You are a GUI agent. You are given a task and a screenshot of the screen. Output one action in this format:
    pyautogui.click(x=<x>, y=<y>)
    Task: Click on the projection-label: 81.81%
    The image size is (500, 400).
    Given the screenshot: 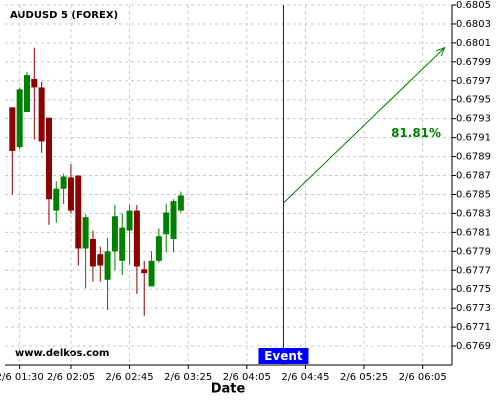 What is the action you would take?
    pyautogui.click(x=416, y=133)
    